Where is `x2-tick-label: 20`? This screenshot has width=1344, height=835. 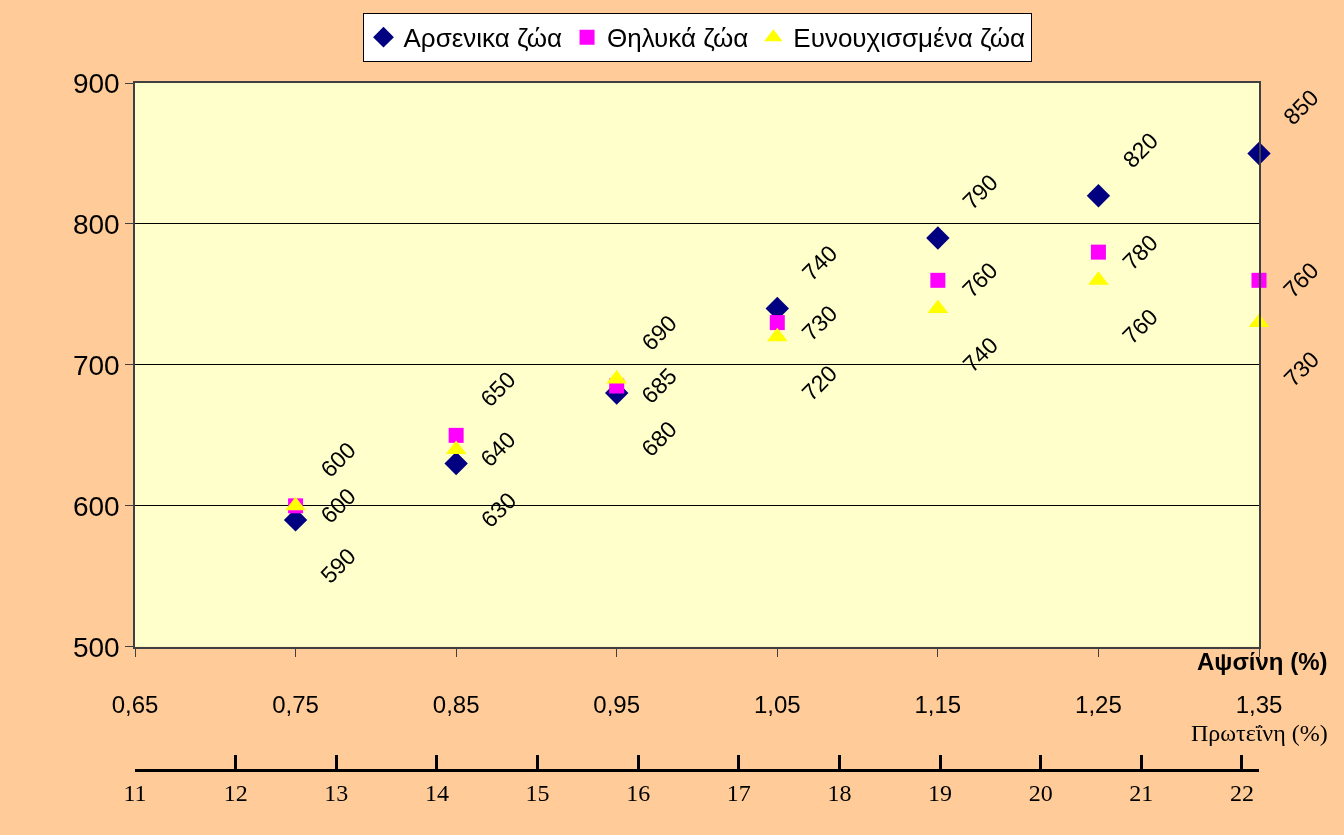
x2-tick-label: 20 is located at coordinates (1040, 793).